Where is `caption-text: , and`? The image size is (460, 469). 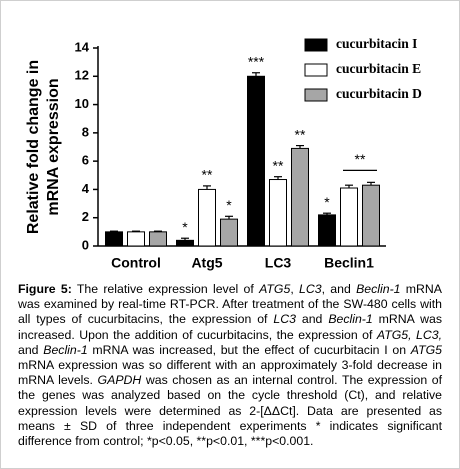
caption-text: , and is located at coordinates (339, 289).